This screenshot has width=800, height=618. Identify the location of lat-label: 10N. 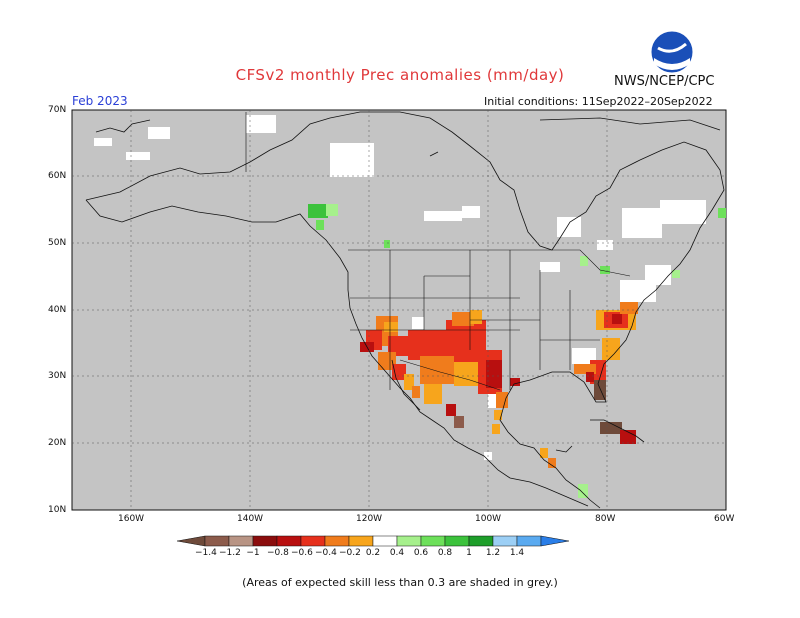
(57, 510).